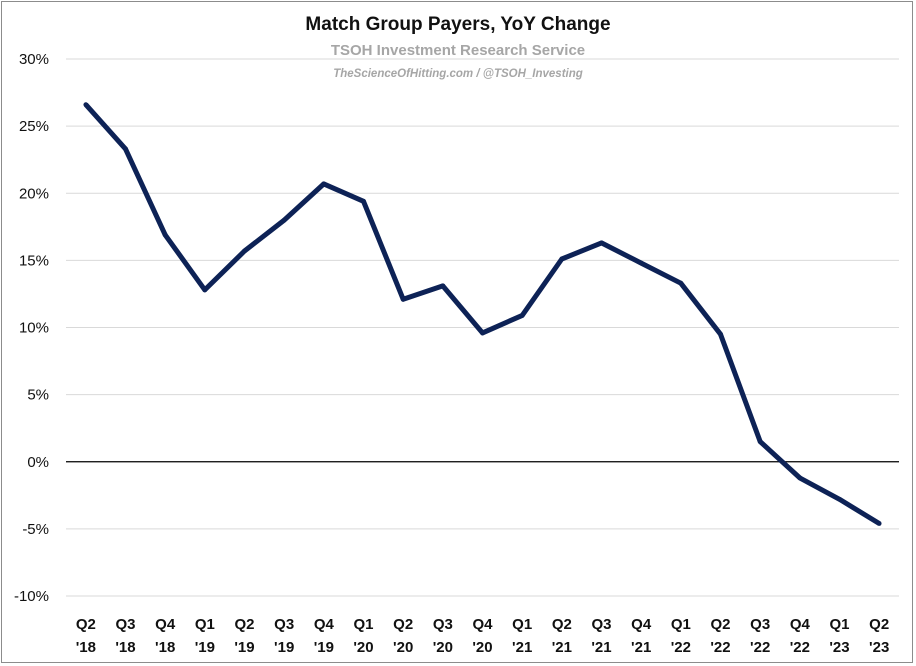 The height and width of the screenshot is (666, 916). Describe the element at coordinates (31, 596) in the screenshot. I see `y-tick-label: -10%` at that location.